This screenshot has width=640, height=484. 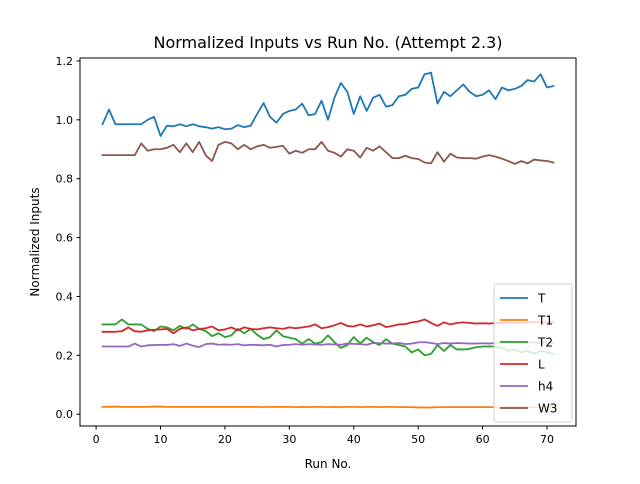 What do you see at coordinates (545, 343) in the screenshot?
I see `legend-label-t2: T2` at bounding box center [545, 343].